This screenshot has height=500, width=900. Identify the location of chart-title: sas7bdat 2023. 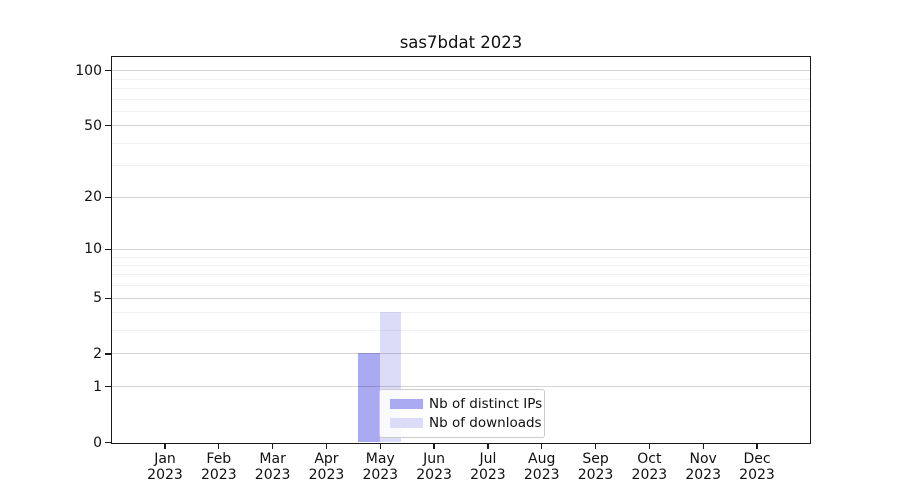
(461, 42).